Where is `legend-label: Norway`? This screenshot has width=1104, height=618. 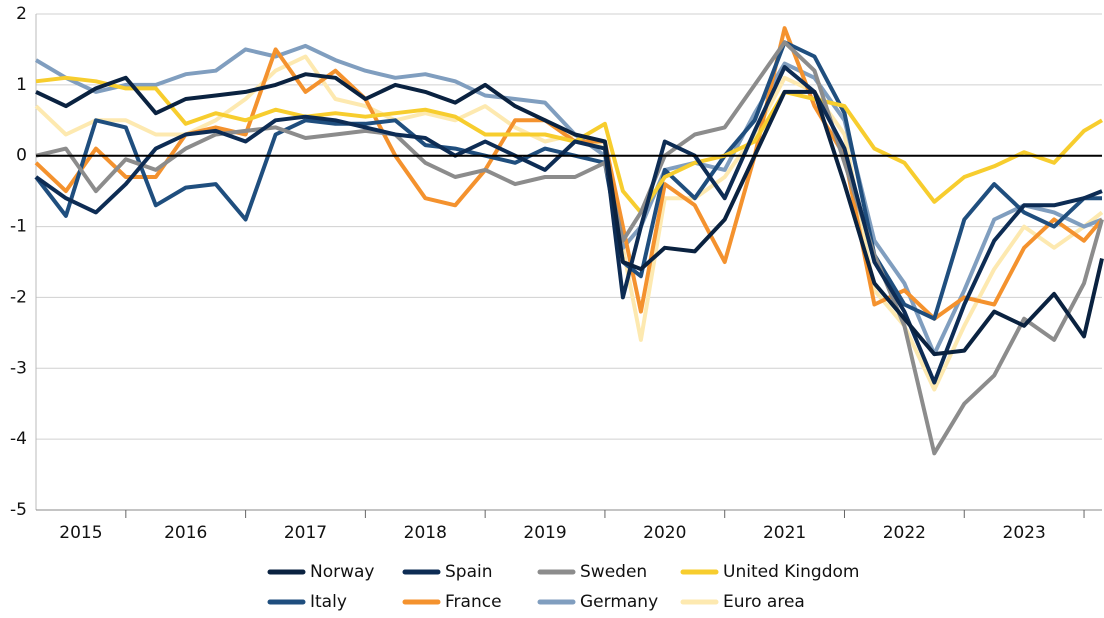 legend-label: Norway is located at coordinates (342, 572).